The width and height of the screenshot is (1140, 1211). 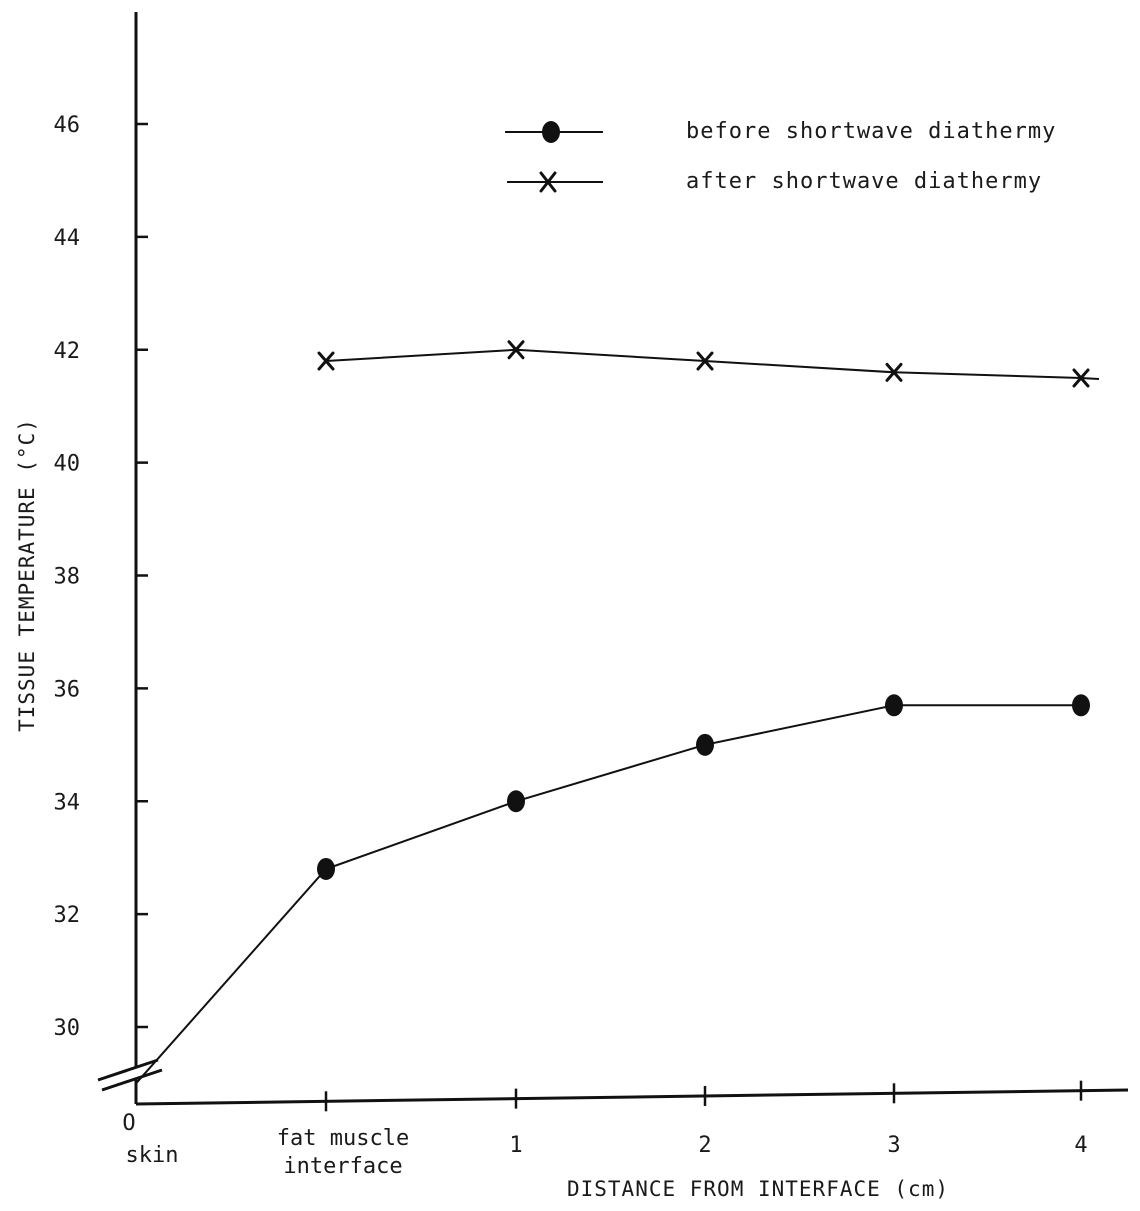 What do you see at coordinates (758, 1189) in the screenshot?
I see `x-axis-label: DISTANCE FROM INTERFACE (cm)` at bounding box center [758, 1189].